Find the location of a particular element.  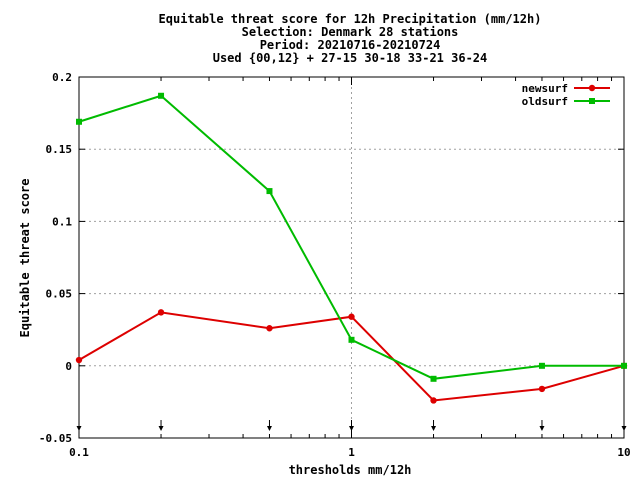

y-tick-label: -0.05 is located at coordinates (55, 438).